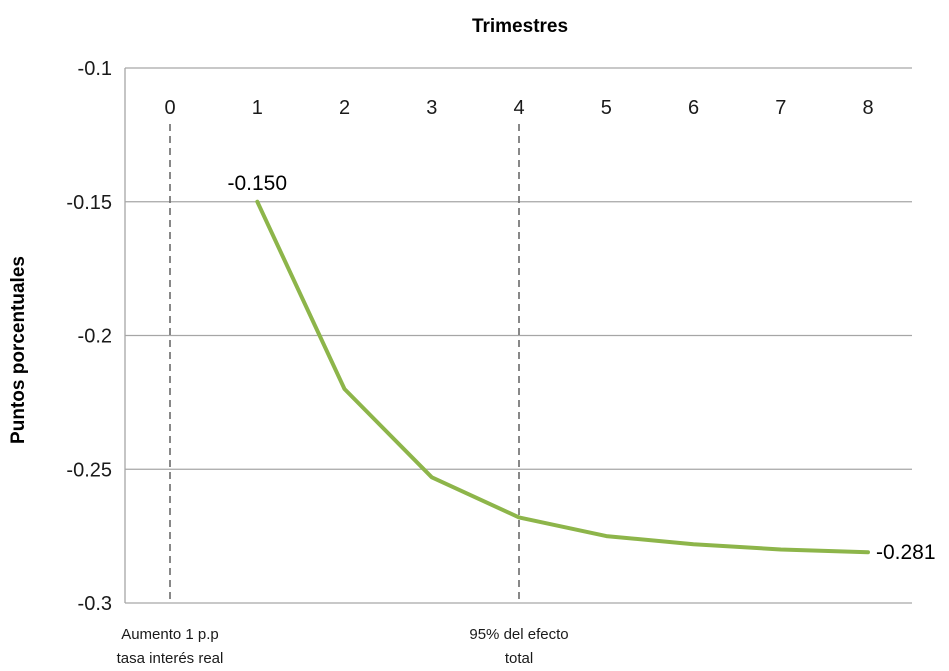 The width and height of the screenshot is (949, 671). What do you see at coordinates (257, 108) in the screenshot?
I see `x-tick-label: 1` at bounding box center [257, 108].